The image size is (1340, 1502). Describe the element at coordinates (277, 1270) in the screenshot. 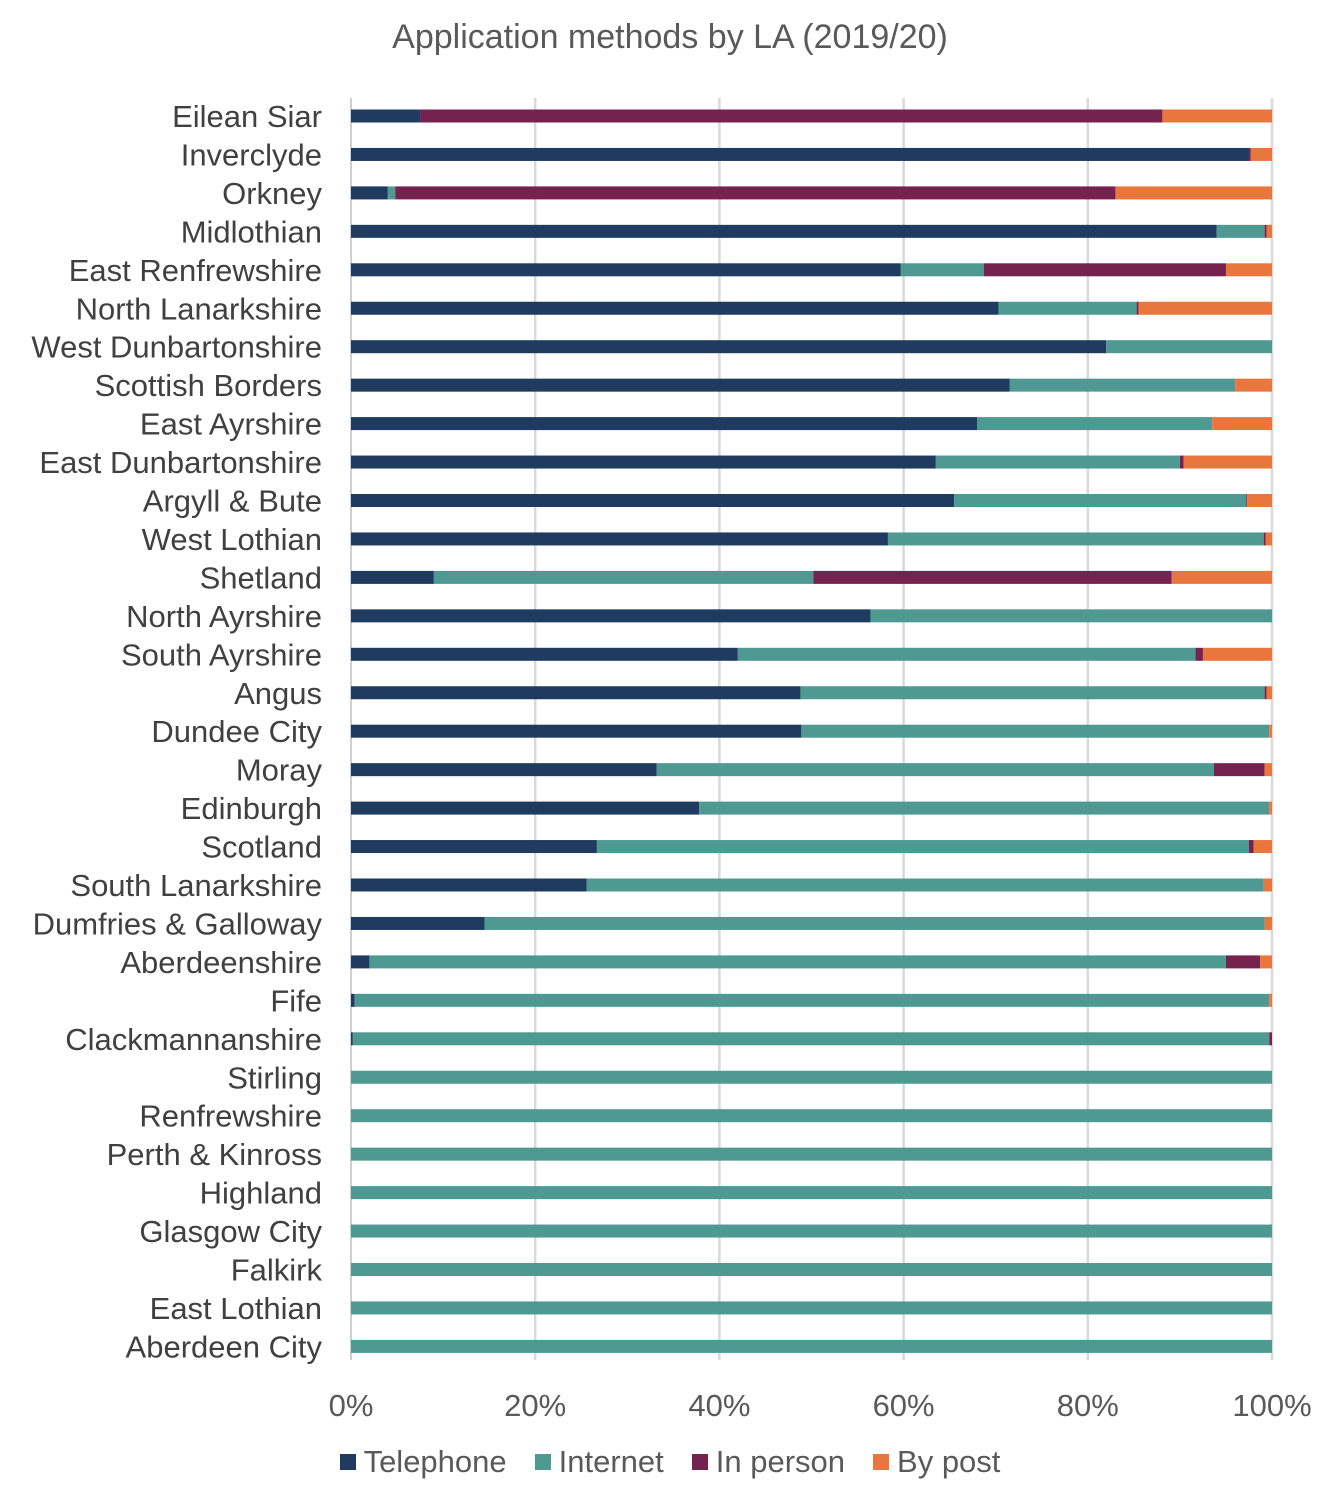

I see `category-label: Falkirk` at that location.